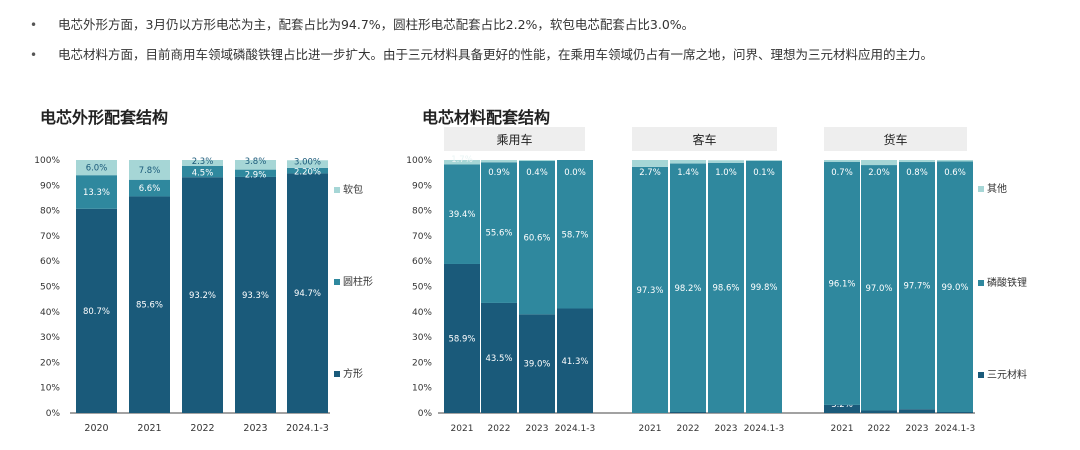 Image resolution: width=1080 pixels, height=450 pixels. What do you see at coordinates (499, 173) in the screenshot?
I see `material-data-label: 0.9%` at bounding box center [499, 173].